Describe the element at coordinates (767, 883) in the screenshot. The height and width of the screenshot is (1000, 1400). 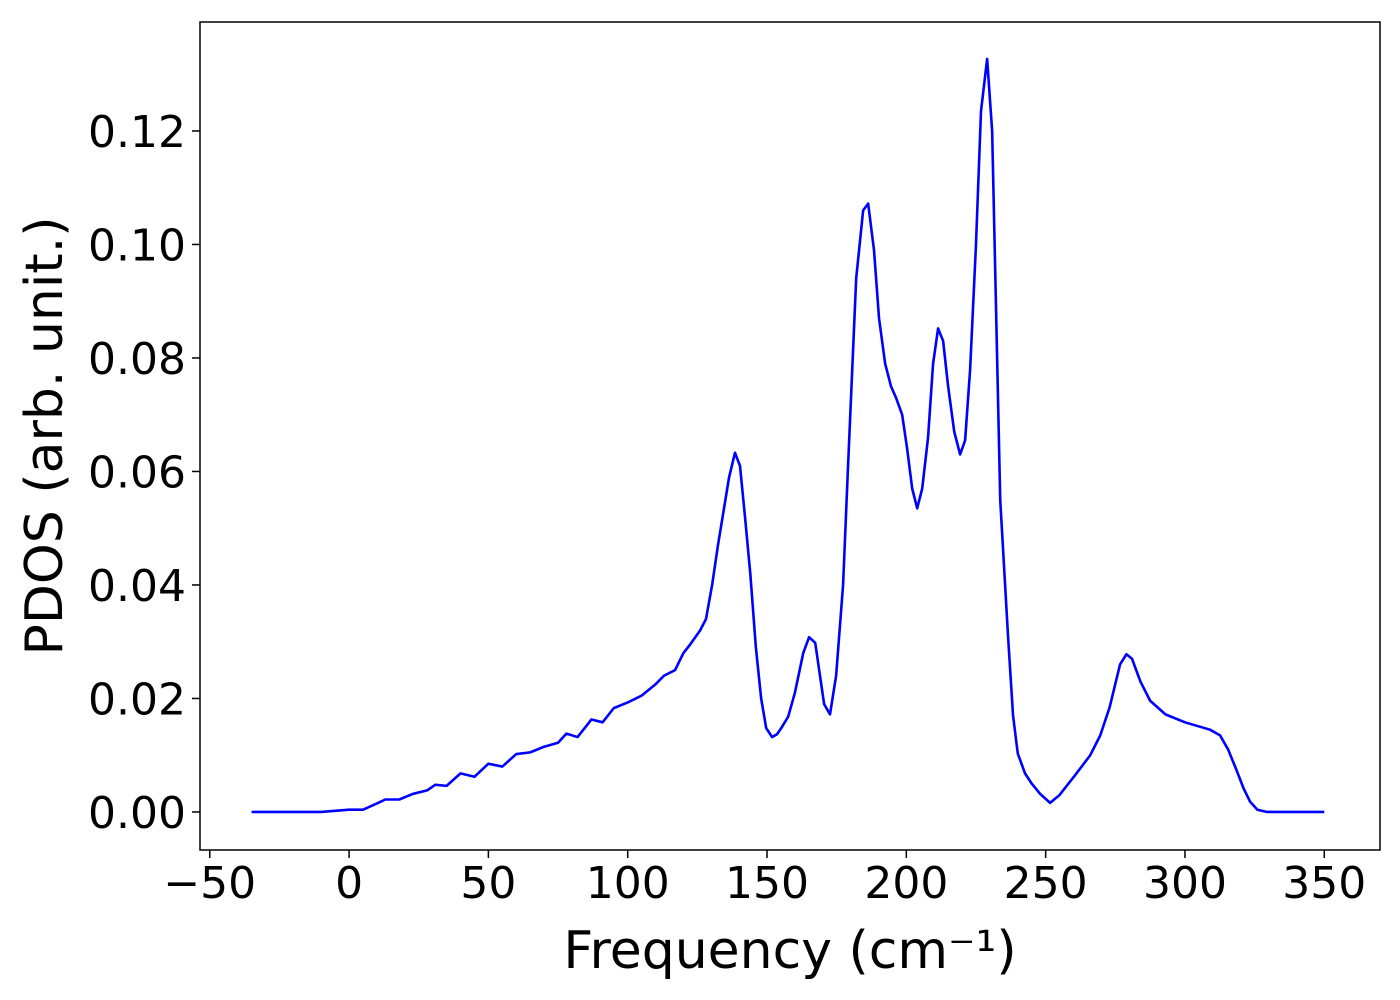
I see `x-tick-label: 150` at that location.